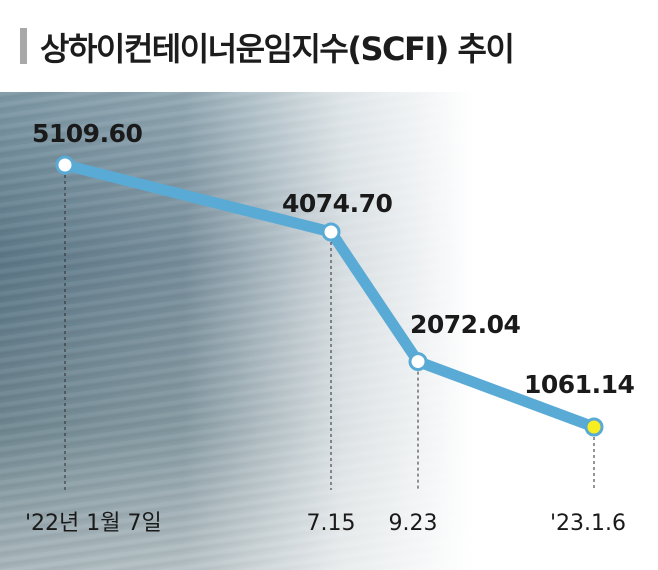  I want to click on data-label-2: 2072.04, so click(465, 324).